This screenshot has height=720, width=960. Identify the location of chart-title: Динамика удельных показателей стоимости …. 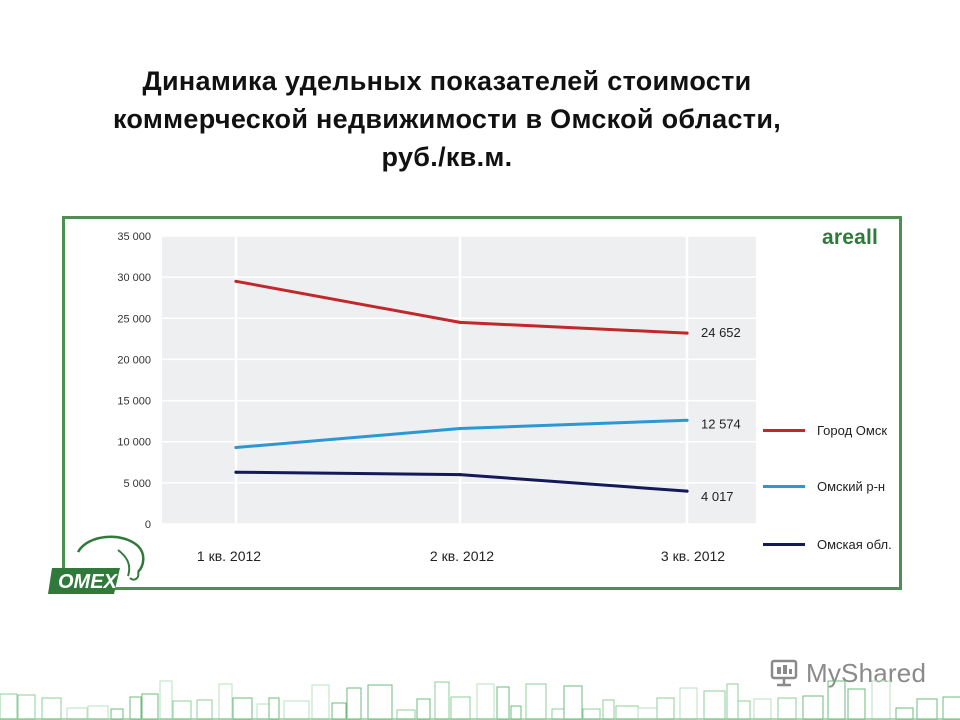
(447, 119).